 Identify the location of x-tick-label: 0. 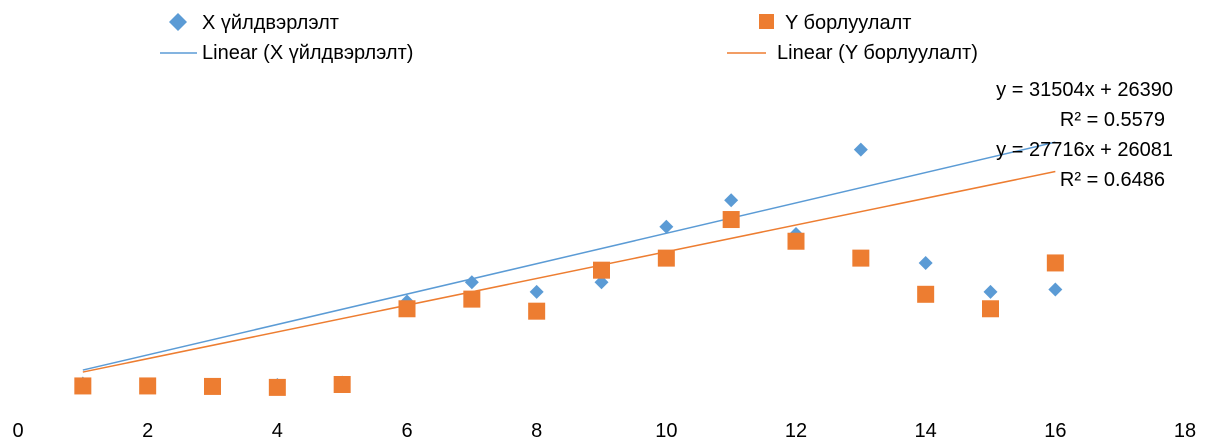
(17, 431).